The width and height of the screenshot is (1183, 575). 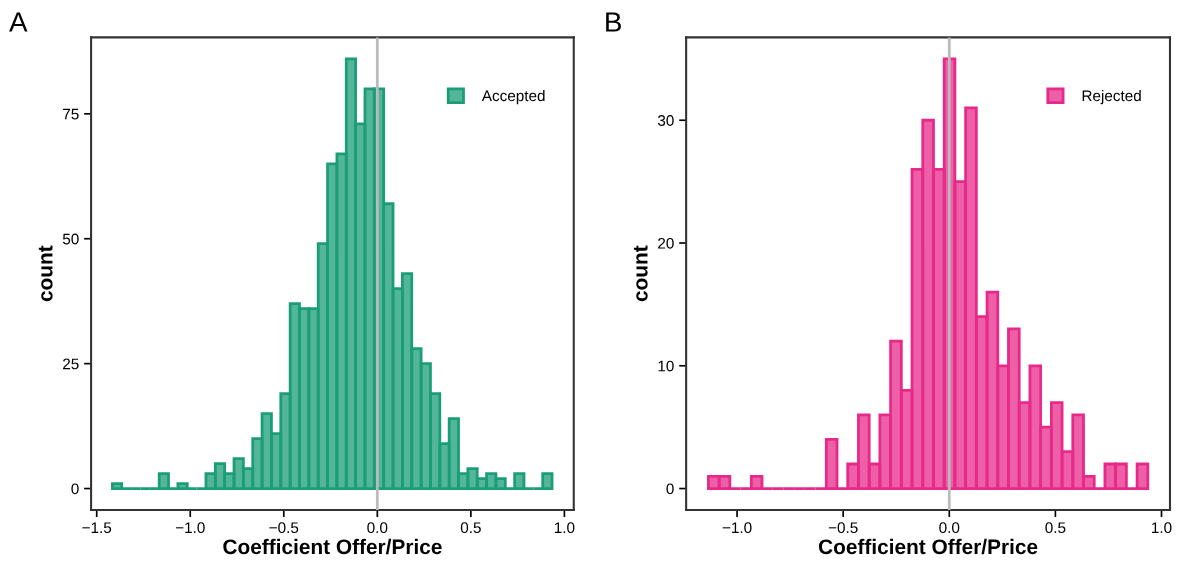 What do you see at coordinates (18, 22) in the screenshot?
I see `chart-title: A` at bounding box center [18, 22].